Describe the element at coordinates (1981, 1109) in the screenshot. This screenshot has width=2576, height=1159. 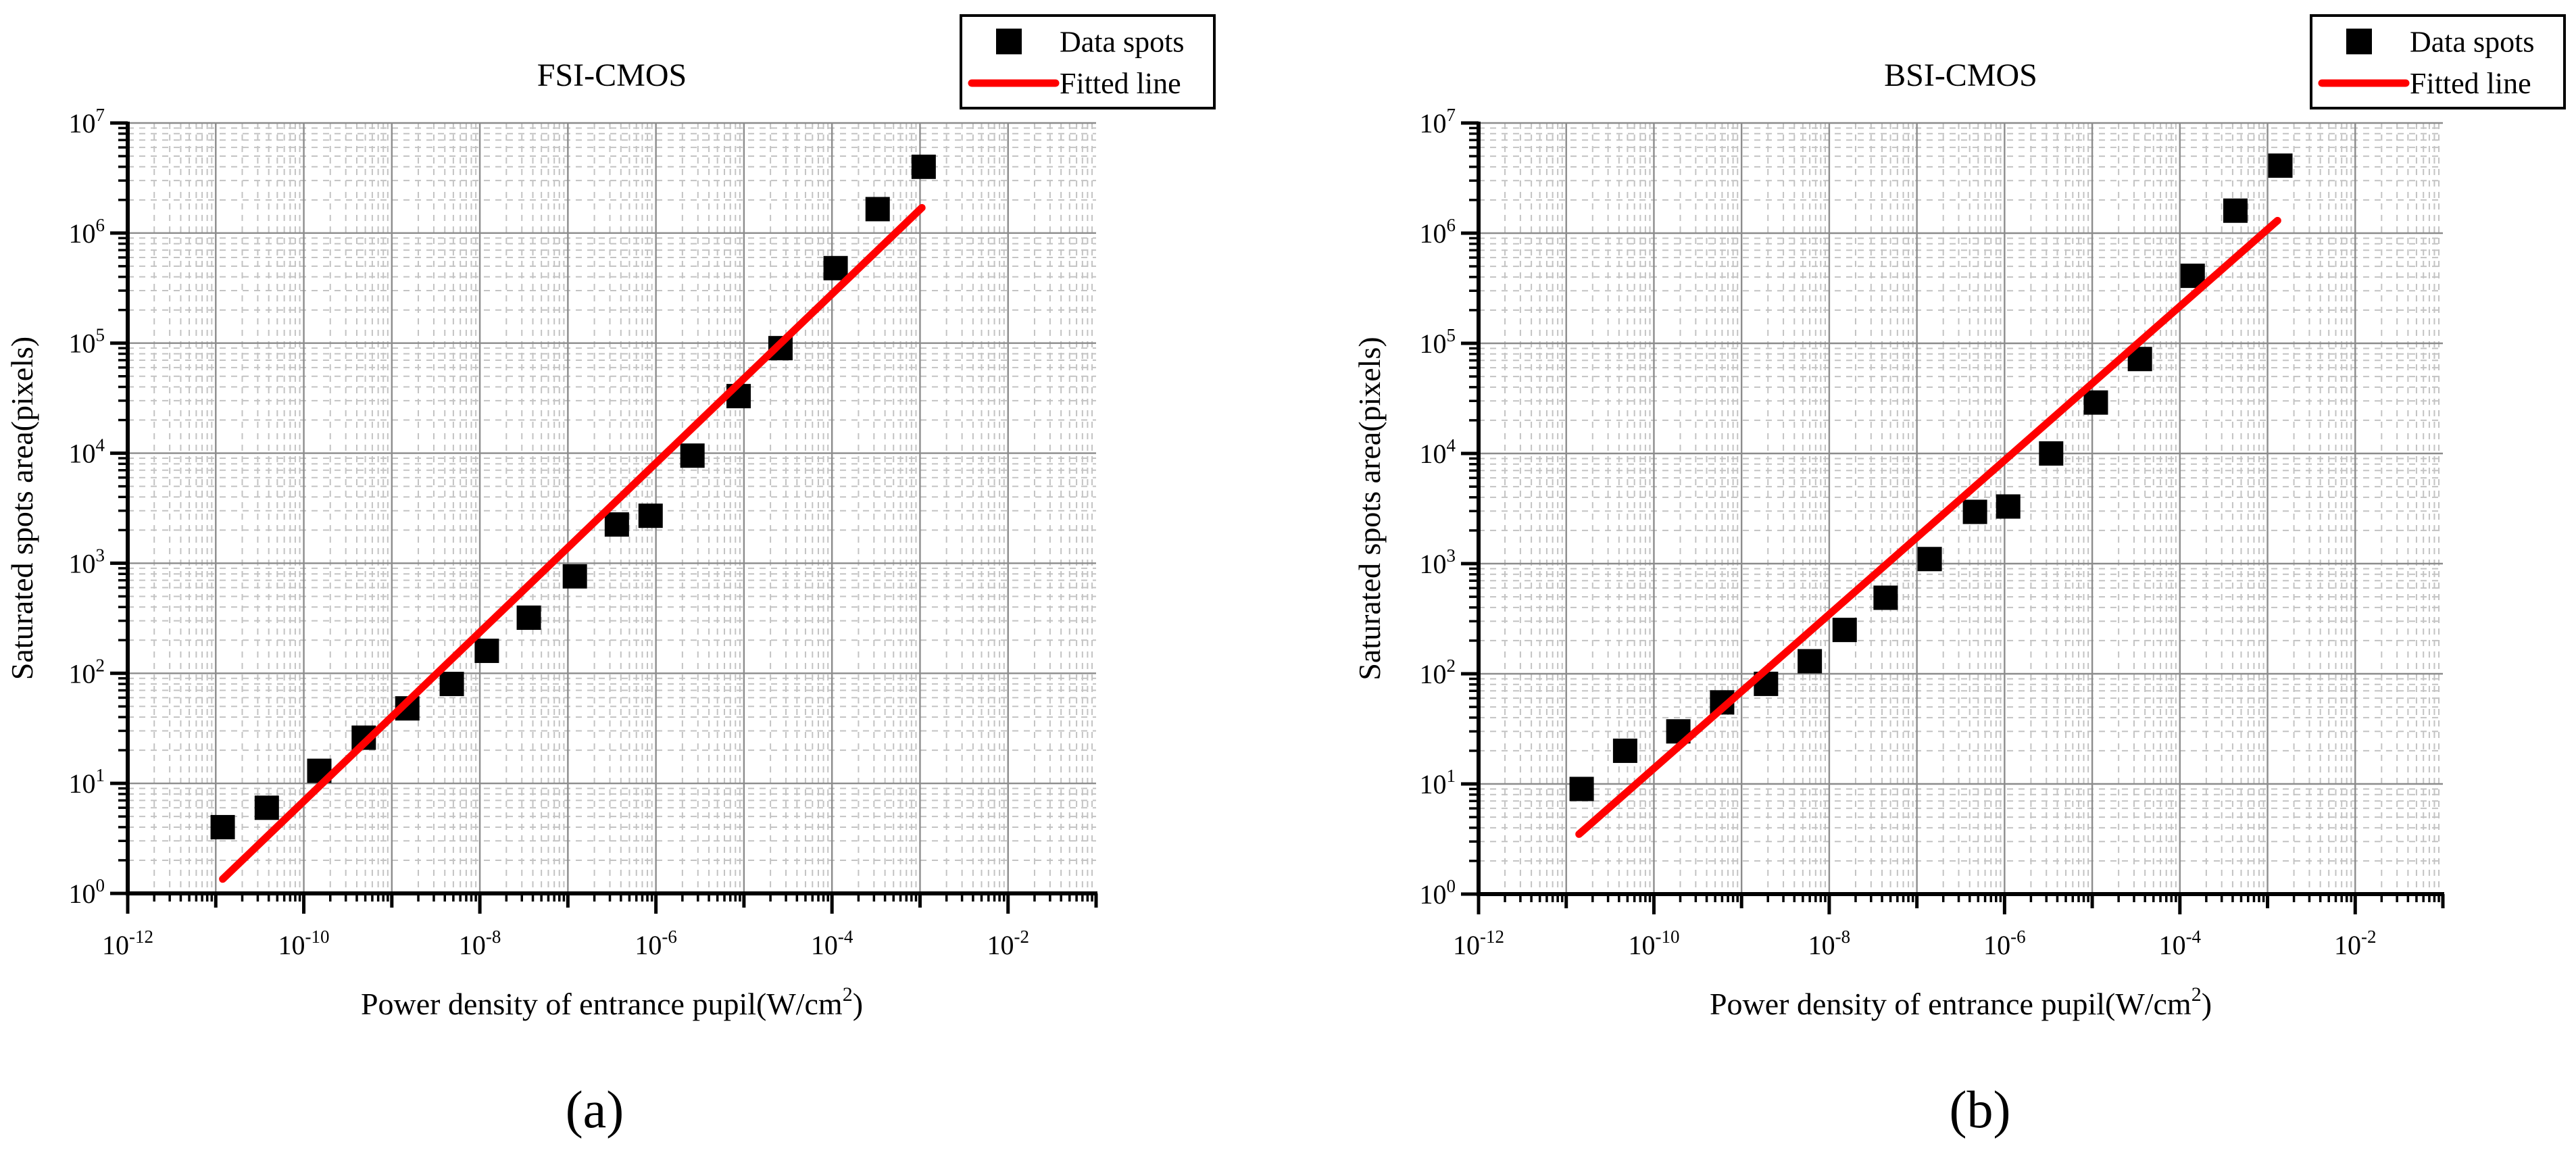
I see `subfigure-caption-b: (b)` at that location.